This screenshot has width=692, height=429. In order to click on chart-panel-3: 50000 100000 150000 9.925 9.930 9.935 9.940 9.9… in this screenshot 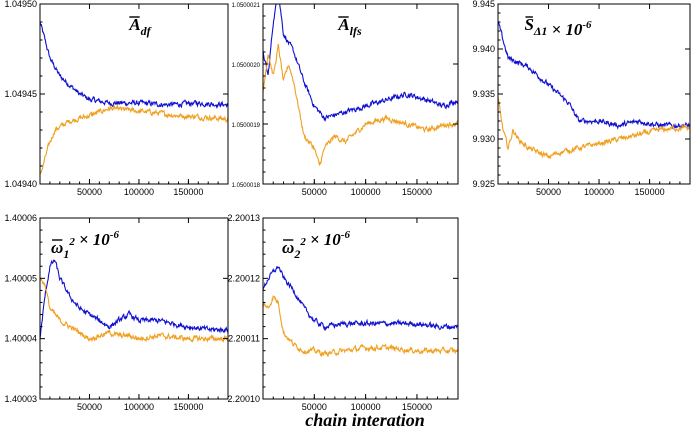, I will do `click(581, 98)`.